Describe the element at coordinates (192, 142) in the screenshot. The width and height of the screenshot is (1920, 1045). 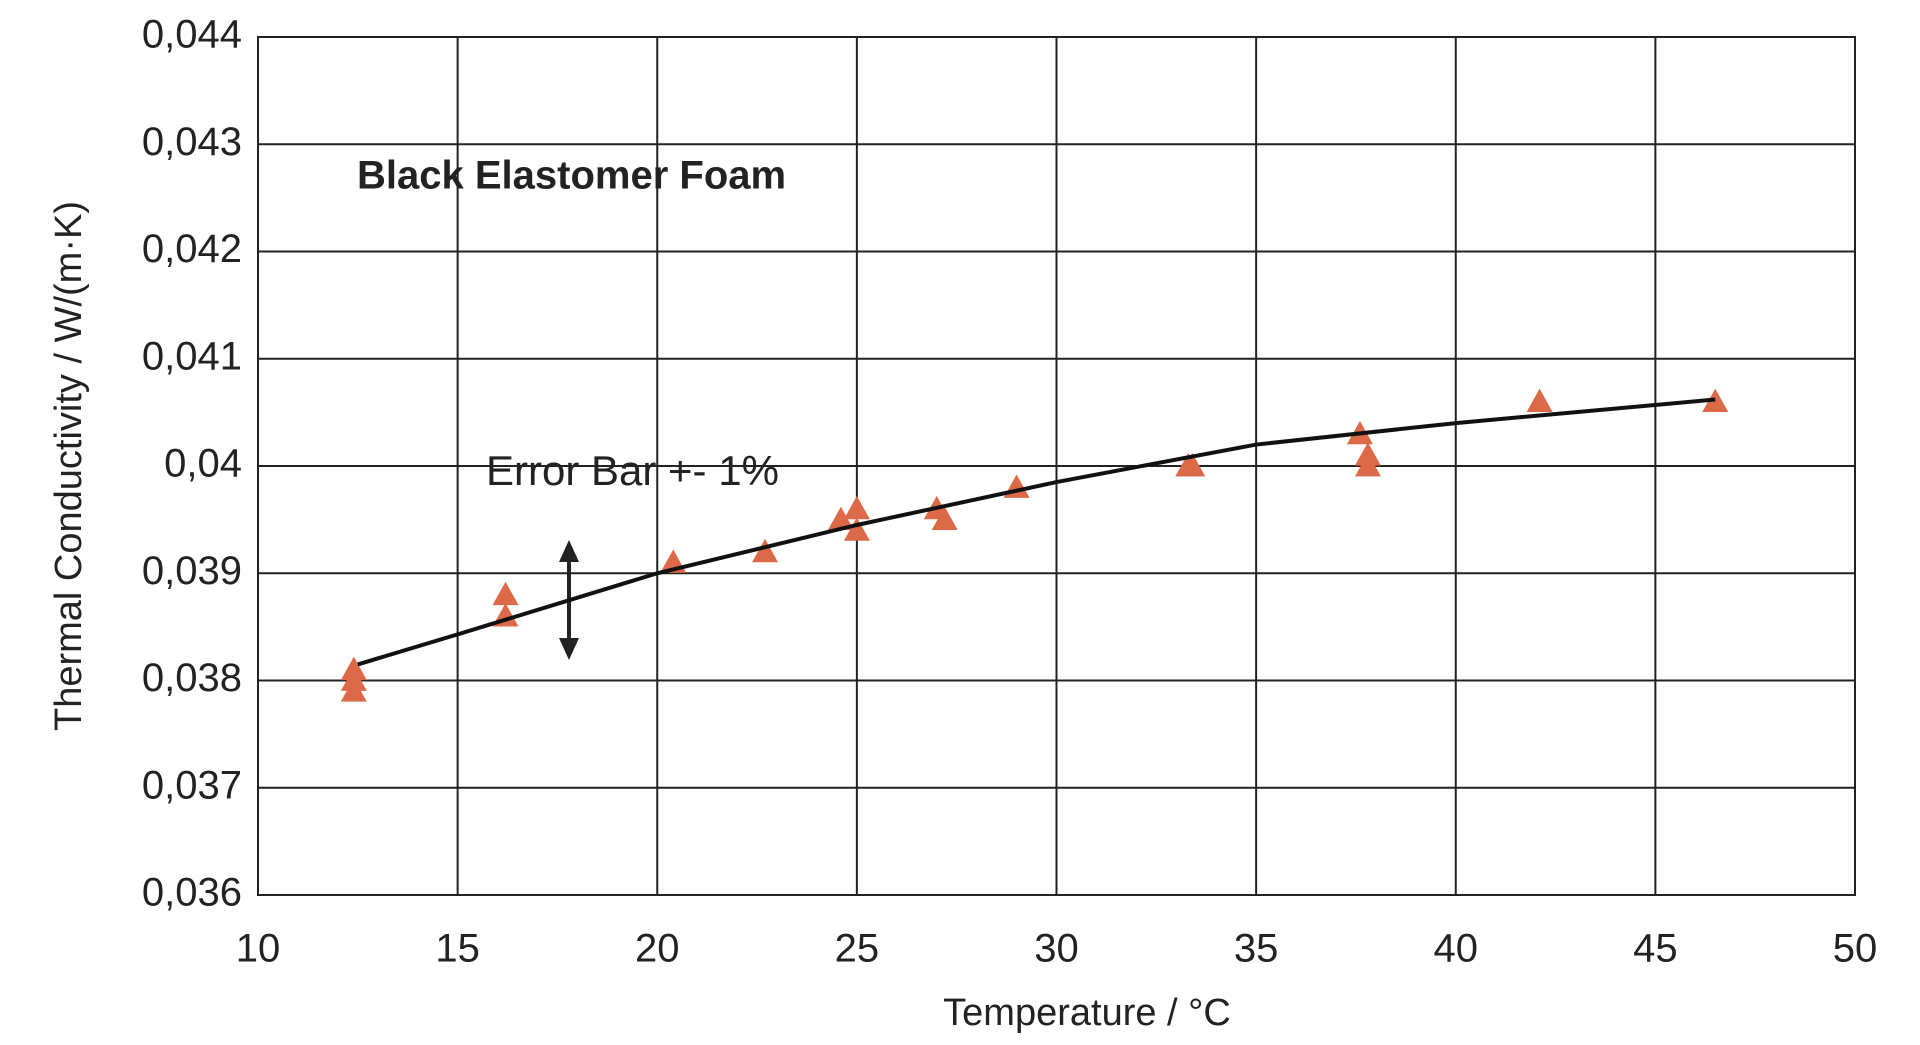
I see `y-tick-label: 0,043` at that location.